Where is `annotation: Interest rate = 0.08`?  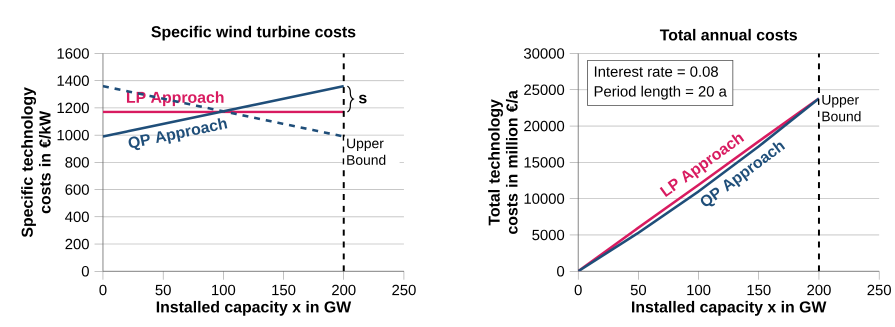
annotation: Interest rate = 0.08 is located at coordinates (656, 71).